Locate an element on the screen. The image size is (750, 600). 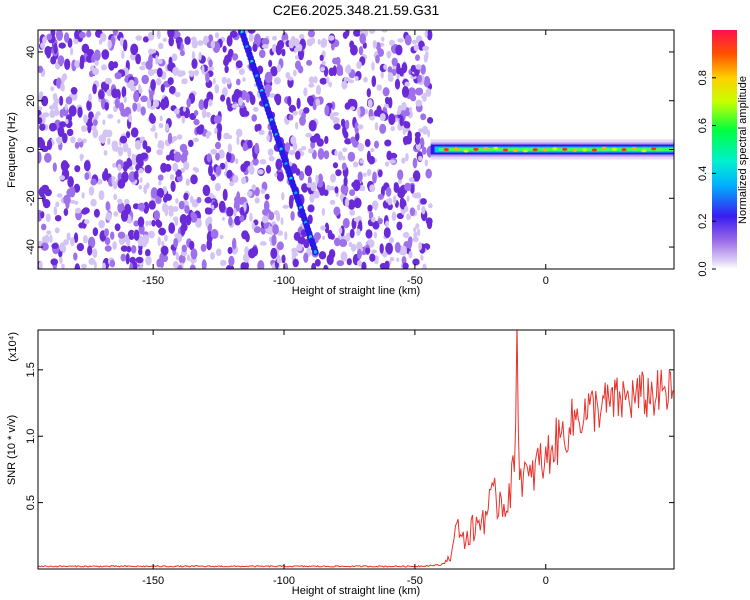
heatmap-y-label: Frequency (Hz) is located at coordinates (12, 150).